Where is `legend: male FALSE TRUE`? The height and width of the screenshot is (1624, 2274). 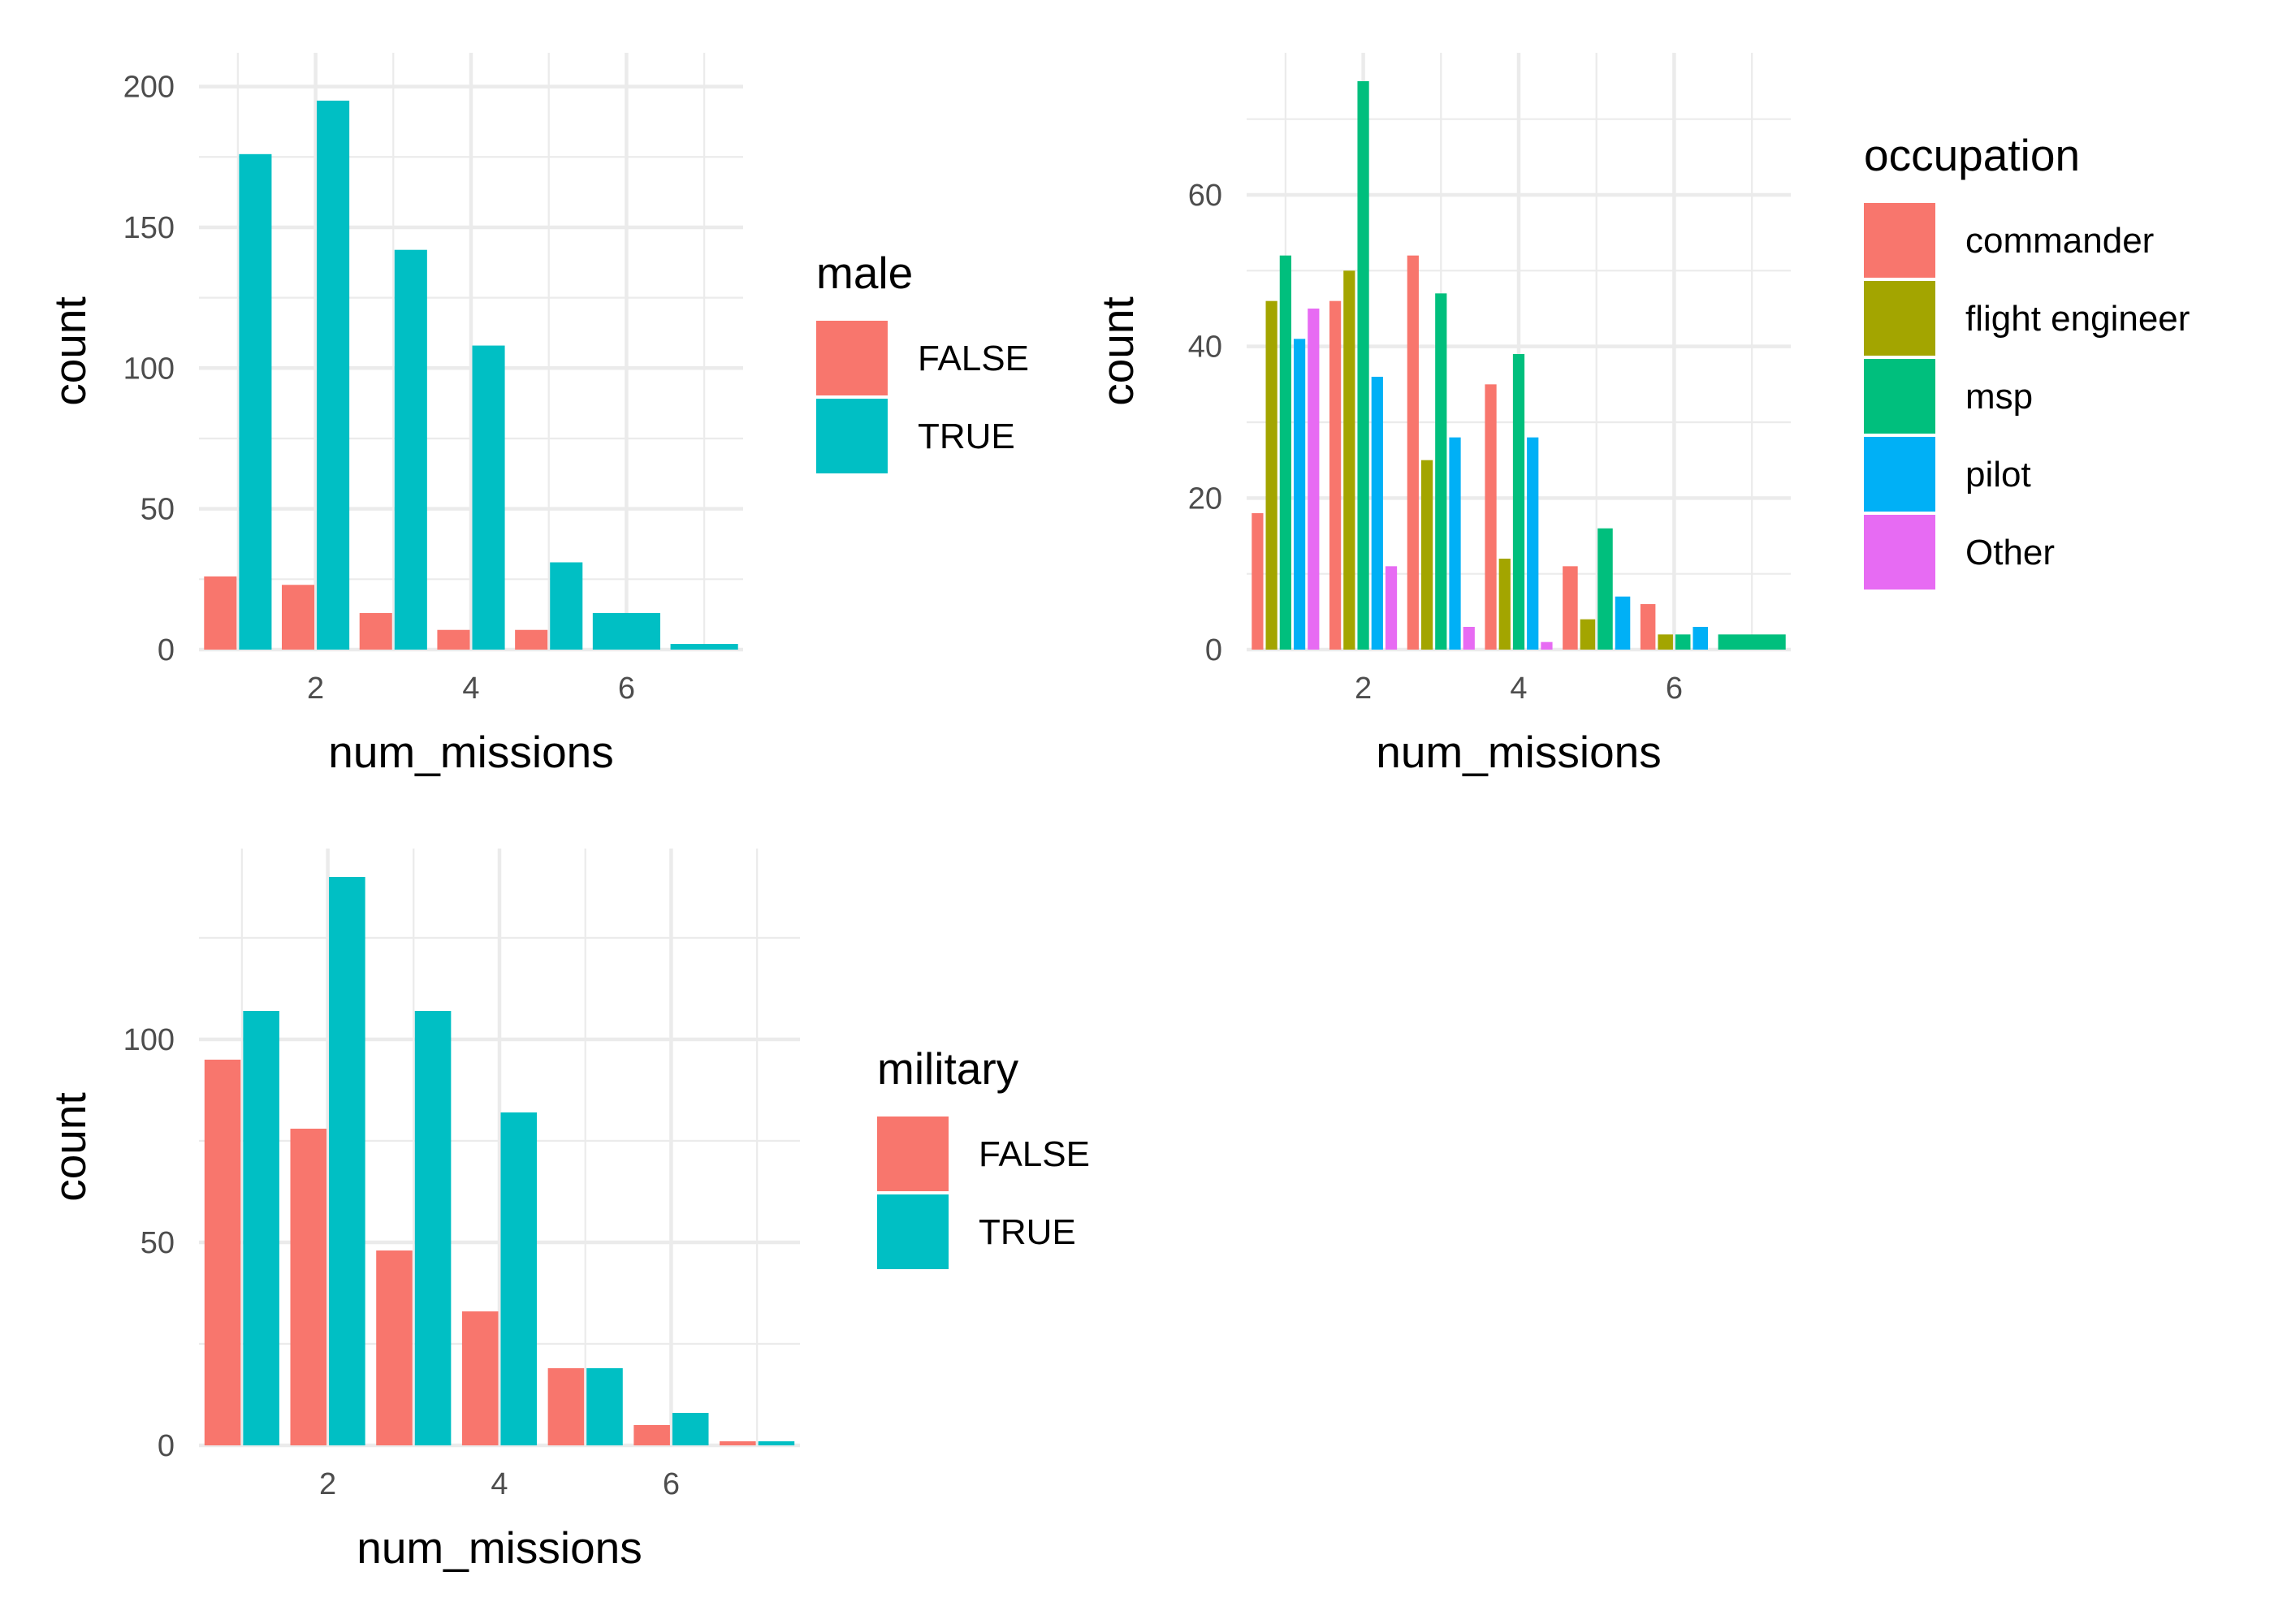
legend: male FALSE TRUE is located at coordinates (922, 360).